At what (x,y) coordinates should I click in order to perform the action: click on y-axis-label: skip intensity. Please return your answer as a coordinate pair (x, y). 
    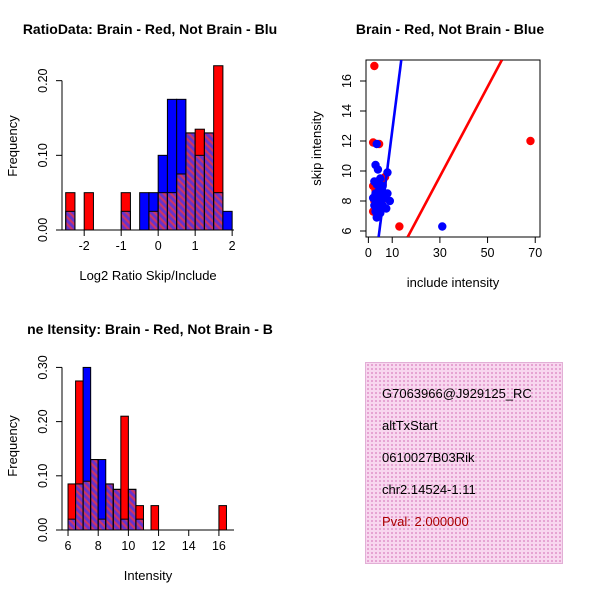
    Looking at the image, I should click on (316, 148).